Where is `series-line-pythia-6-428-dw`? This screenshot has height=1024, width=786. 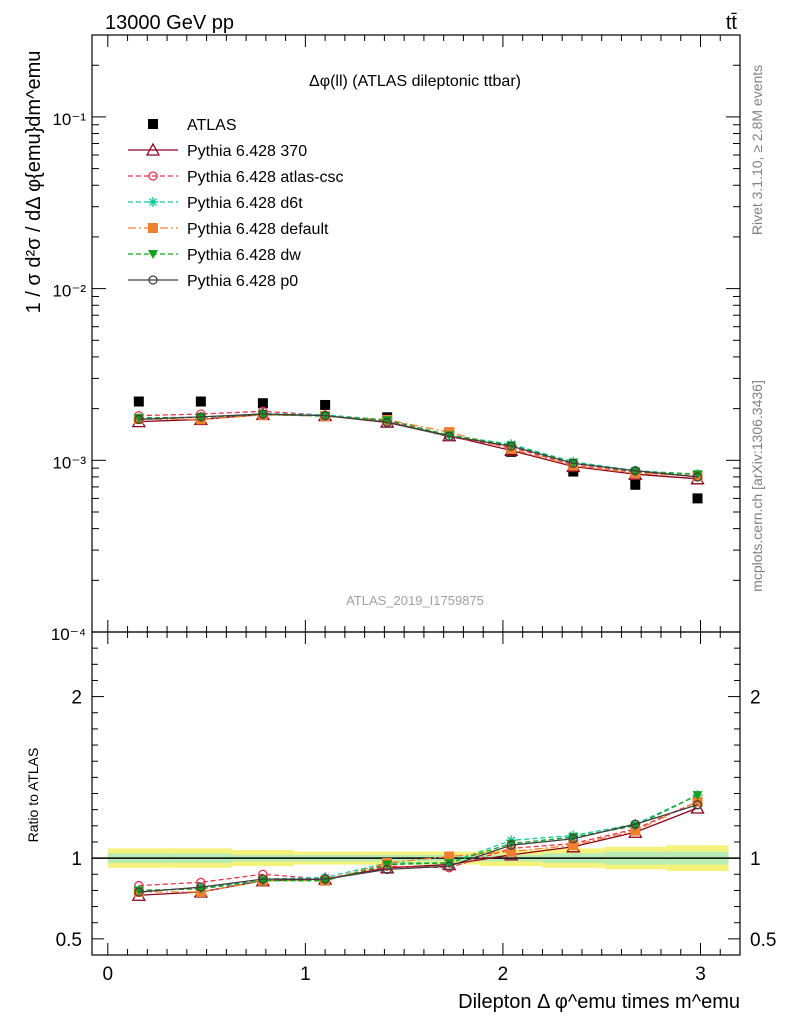 series-line-pythia-6-428-dw is located at coordinates (418, 444).